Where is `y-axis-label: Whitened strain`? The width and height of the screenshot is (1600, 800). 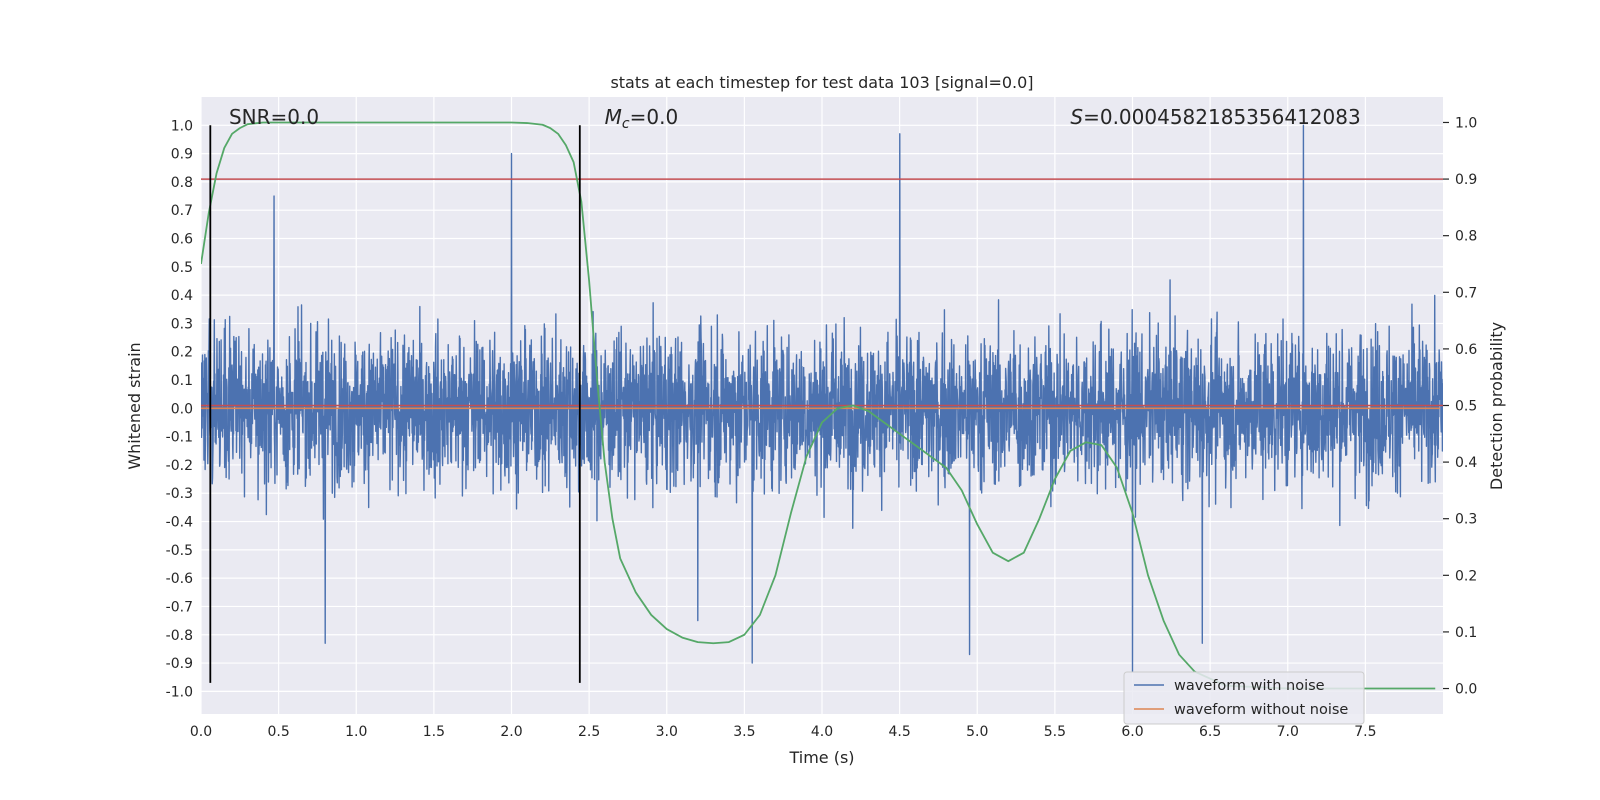
y-axis-label: Whitened strain is located at coordinates (134, 405).